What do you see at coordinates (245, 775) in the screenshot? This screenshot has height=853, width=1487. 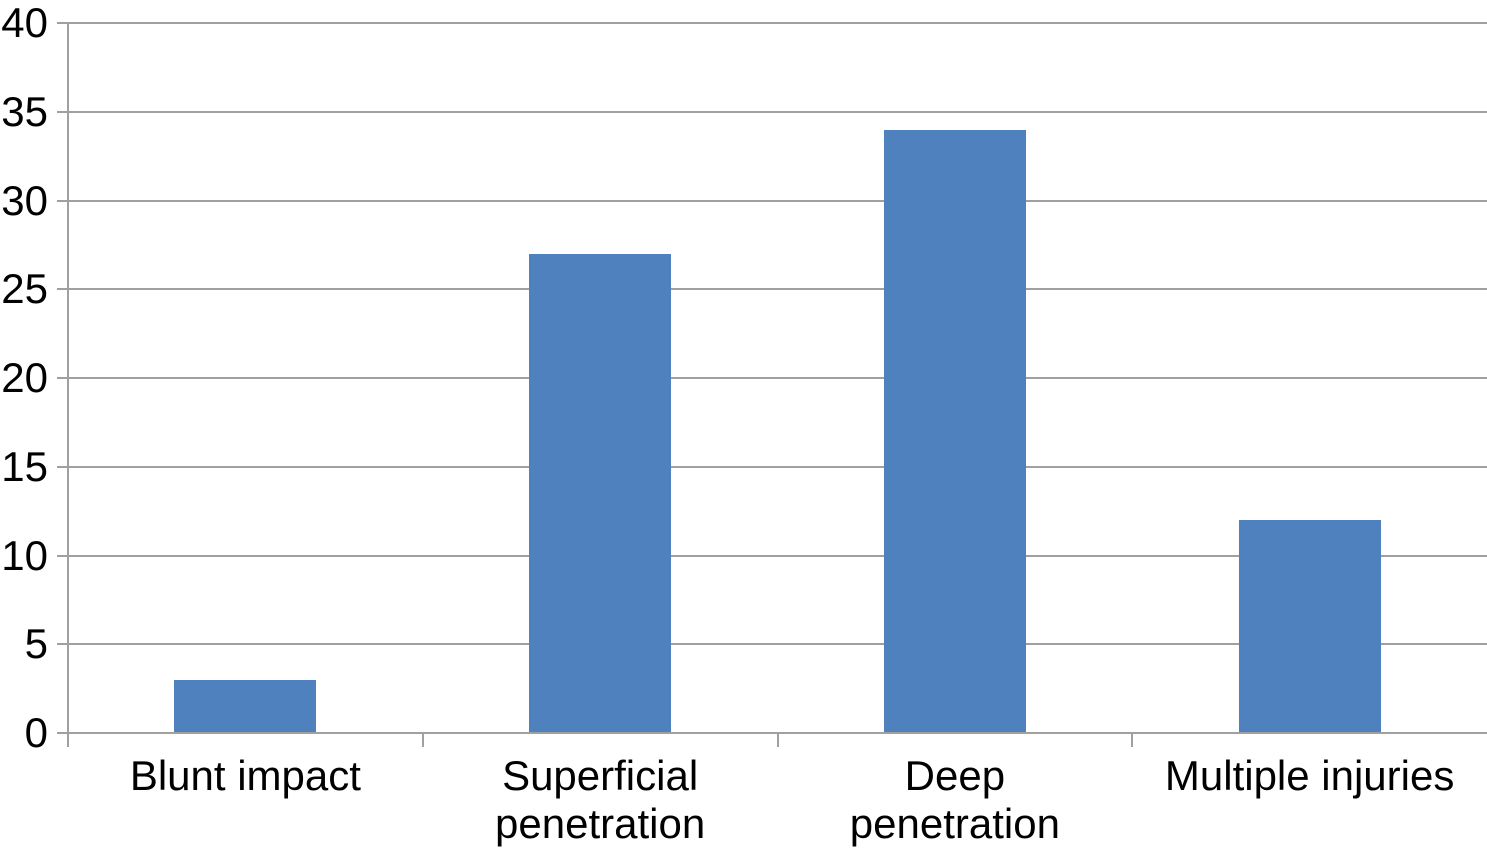 I see `x-category-label: Blunt impact` at bounding box center [245, 775].